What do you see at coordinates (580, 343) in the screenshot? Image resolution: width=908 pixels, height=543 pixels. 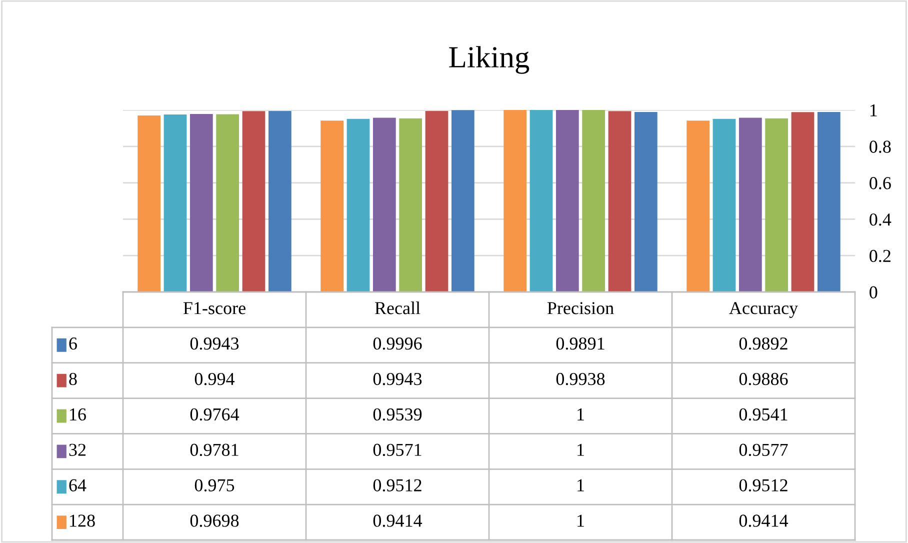 I see `data-label: 0.9891` at bounding box center [580, 343].